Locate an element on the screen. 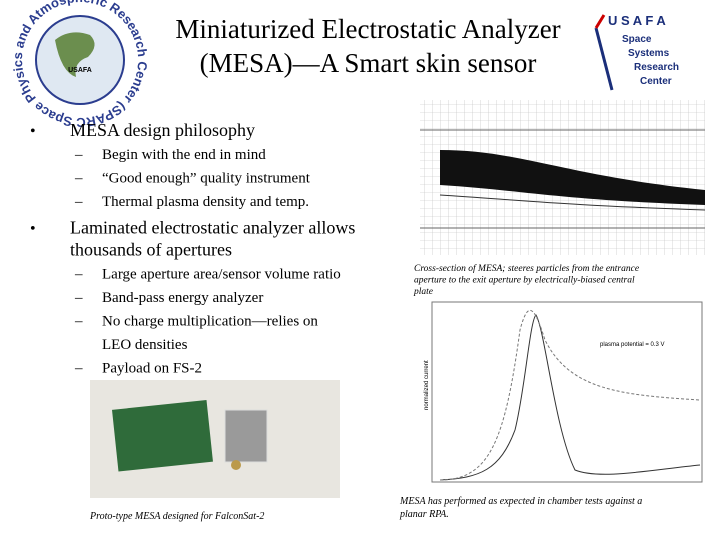 Image resolution: width=720 pixels, height=540 pixels. graph-caption: planar RPA. is located at coordinates (424, 514).